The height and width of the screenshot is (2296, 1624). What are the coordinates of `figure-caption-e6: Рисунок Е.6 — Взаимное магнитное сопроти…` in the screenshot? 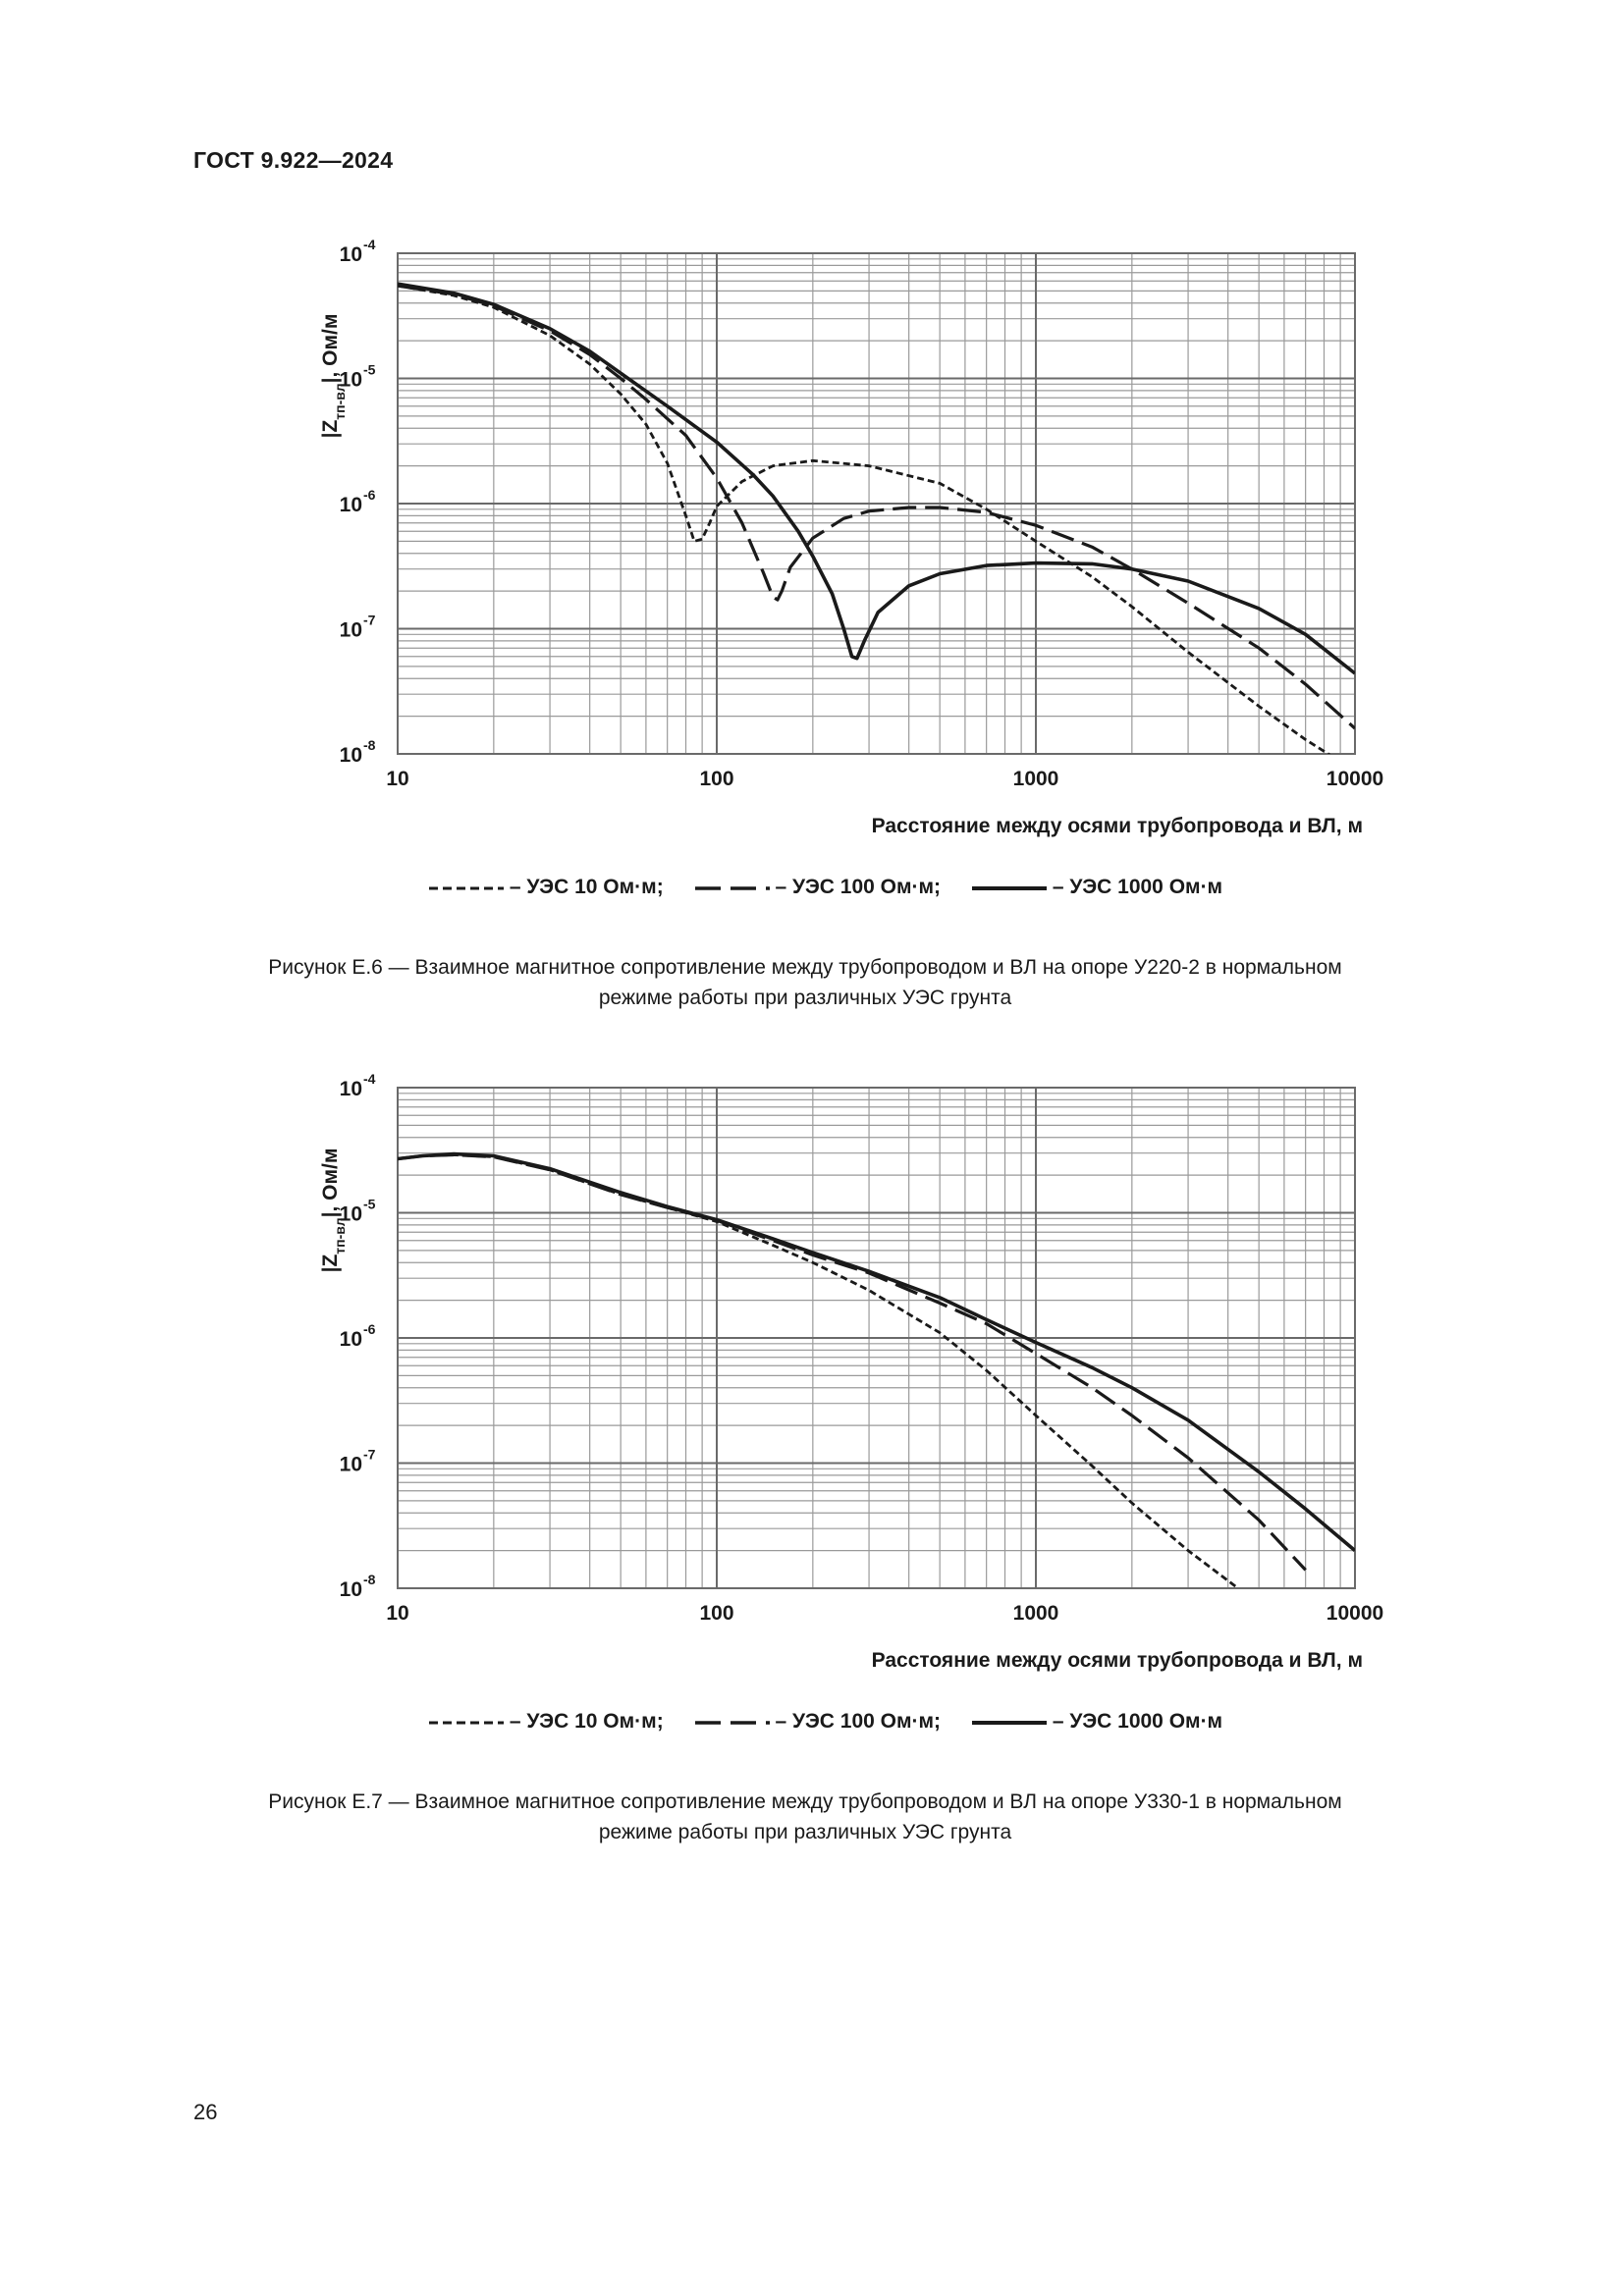 It's located at (805, 983).